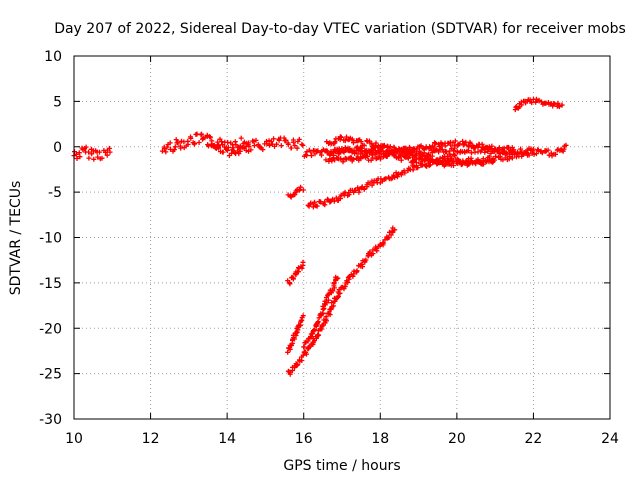 The image size is (640, 480). What do you see at coordinates (50, 284) in the screenshot?
I see `y-tick-label: -15` at bounding box center [50, 284].